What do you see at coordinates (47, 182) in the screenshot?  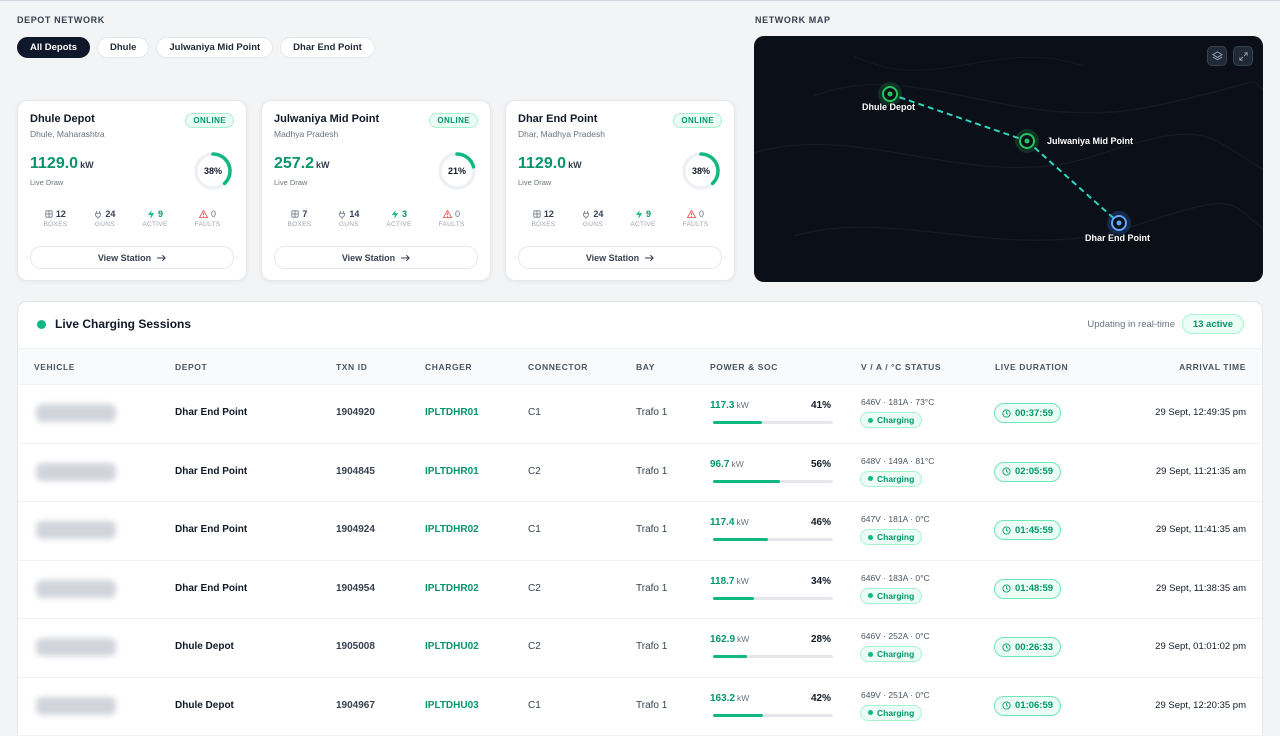 I see `live-draw-label: Live Draw` at bounding box center [47, 182].